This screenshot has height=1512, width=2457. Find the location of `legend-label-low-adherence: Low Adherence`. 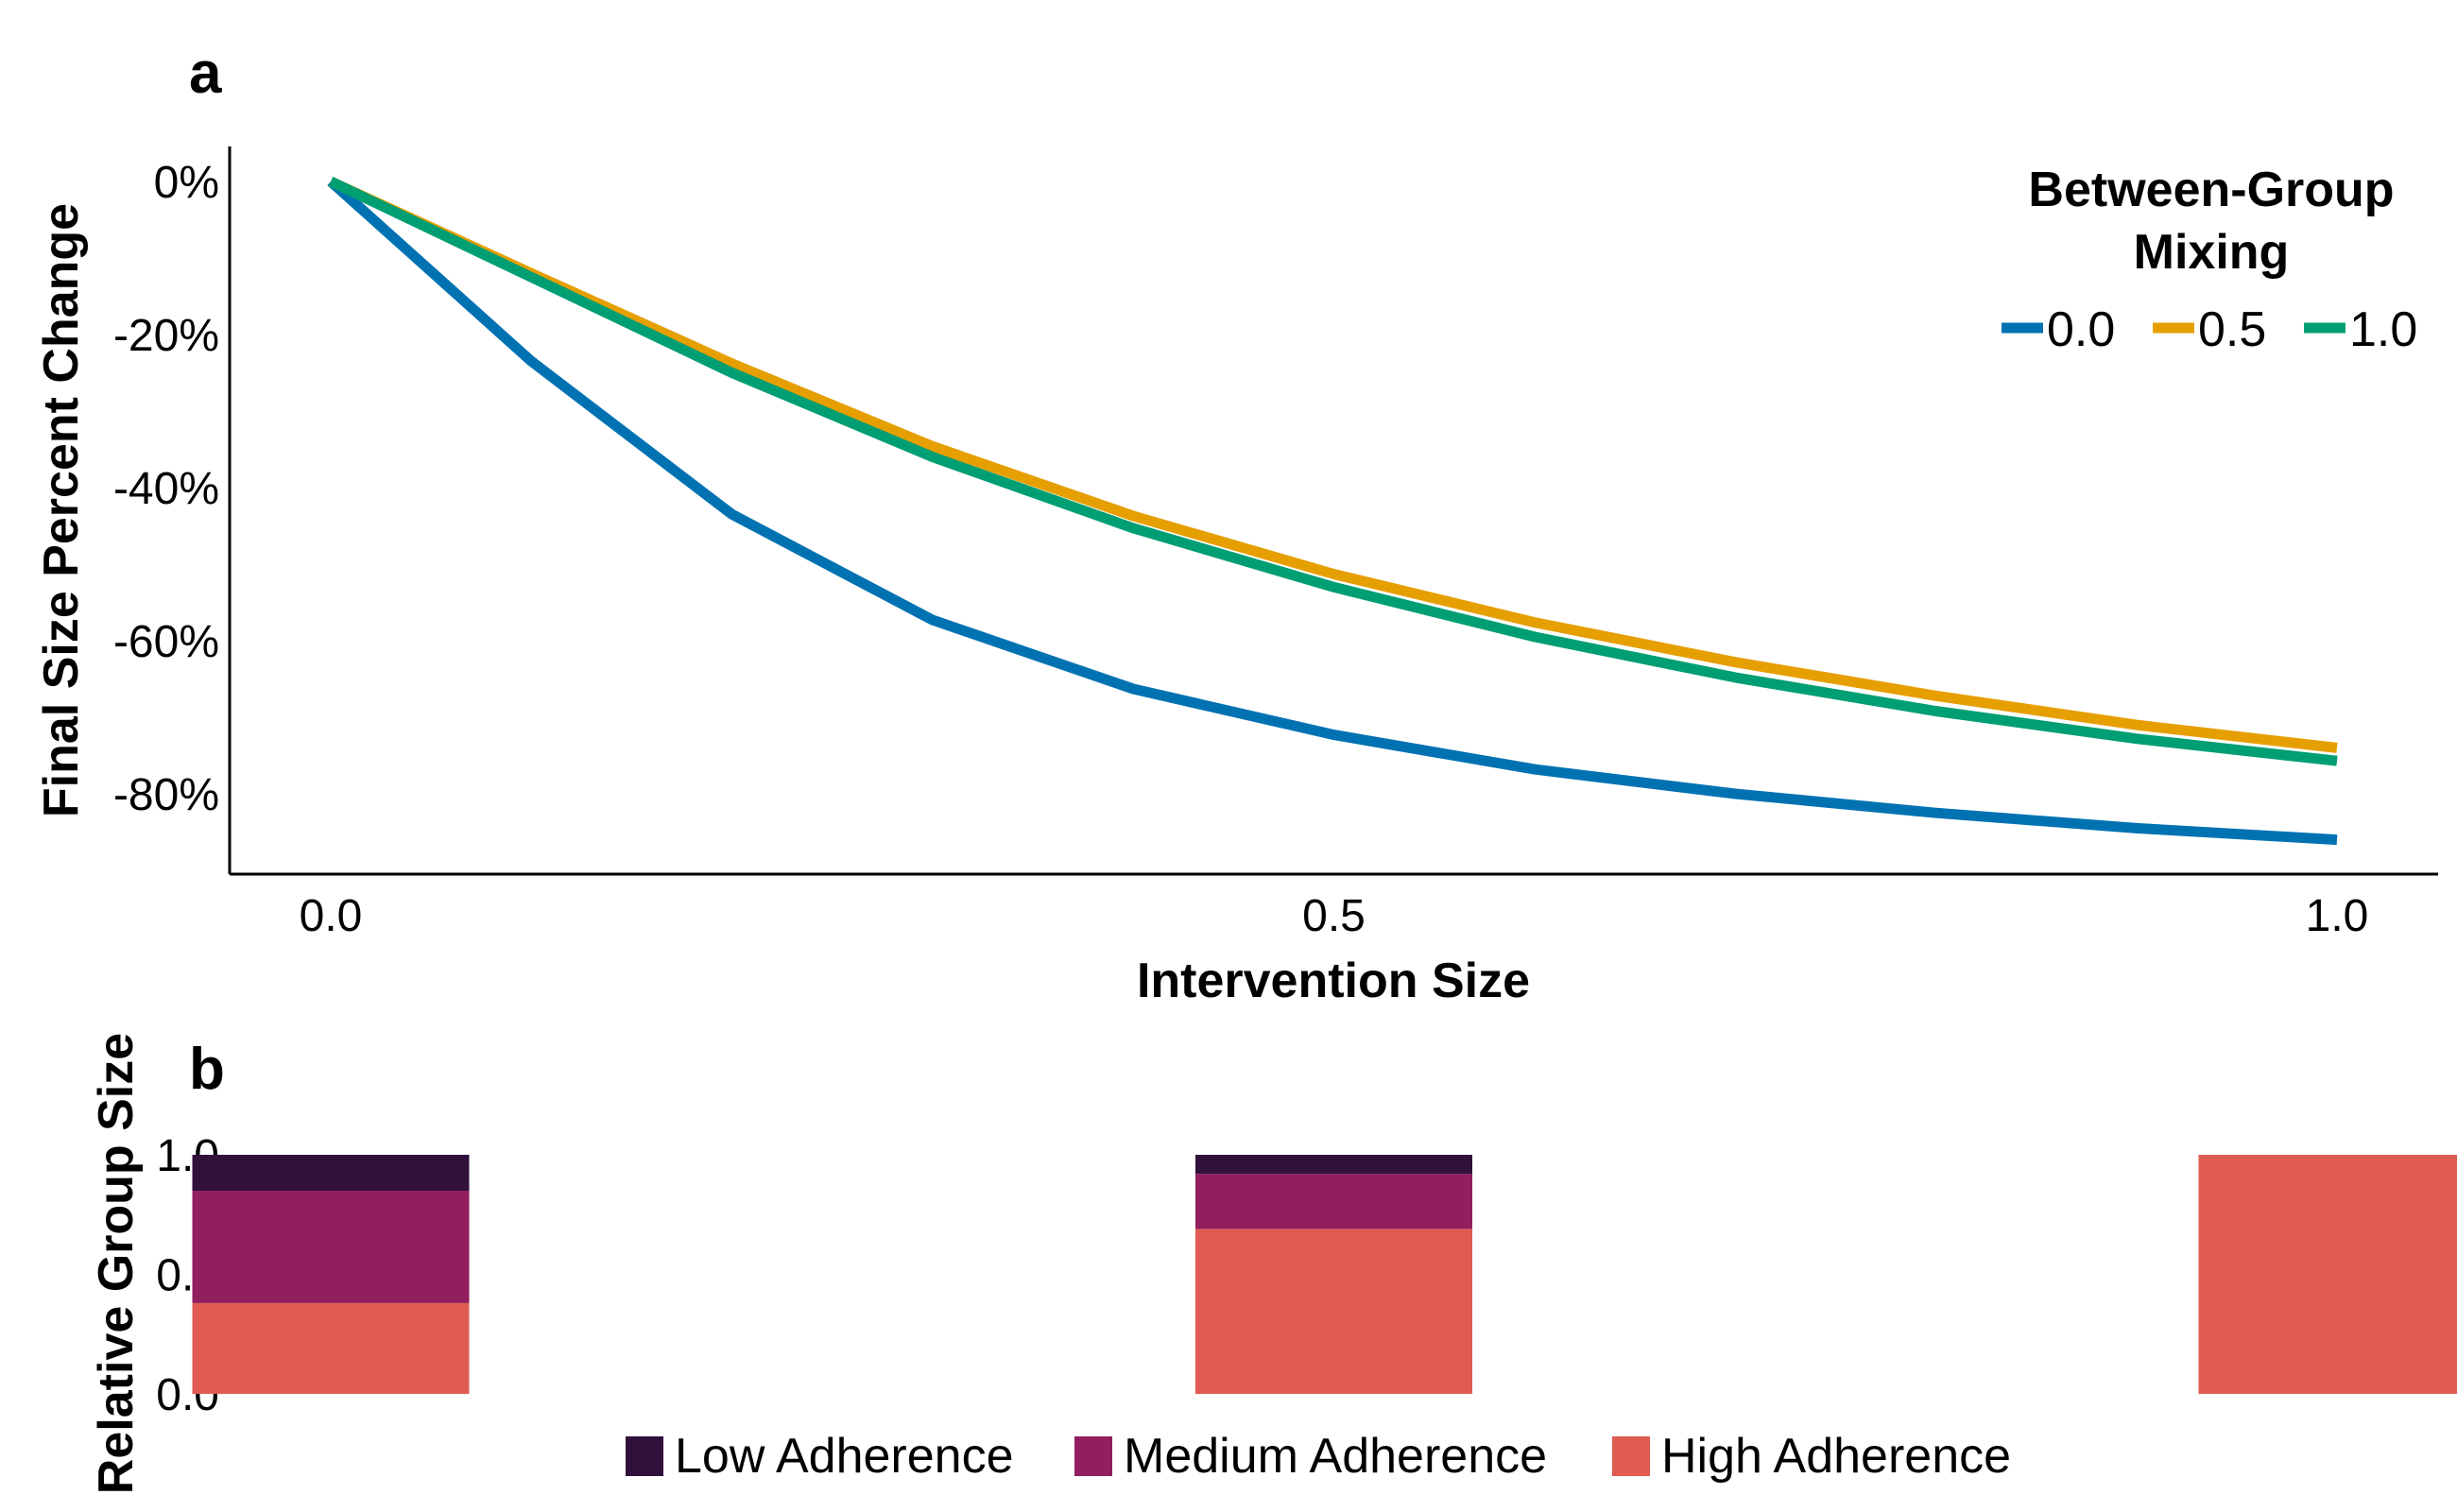

legend-label-low-adherence: Low Adherence is located at coordinates (844, 1456).